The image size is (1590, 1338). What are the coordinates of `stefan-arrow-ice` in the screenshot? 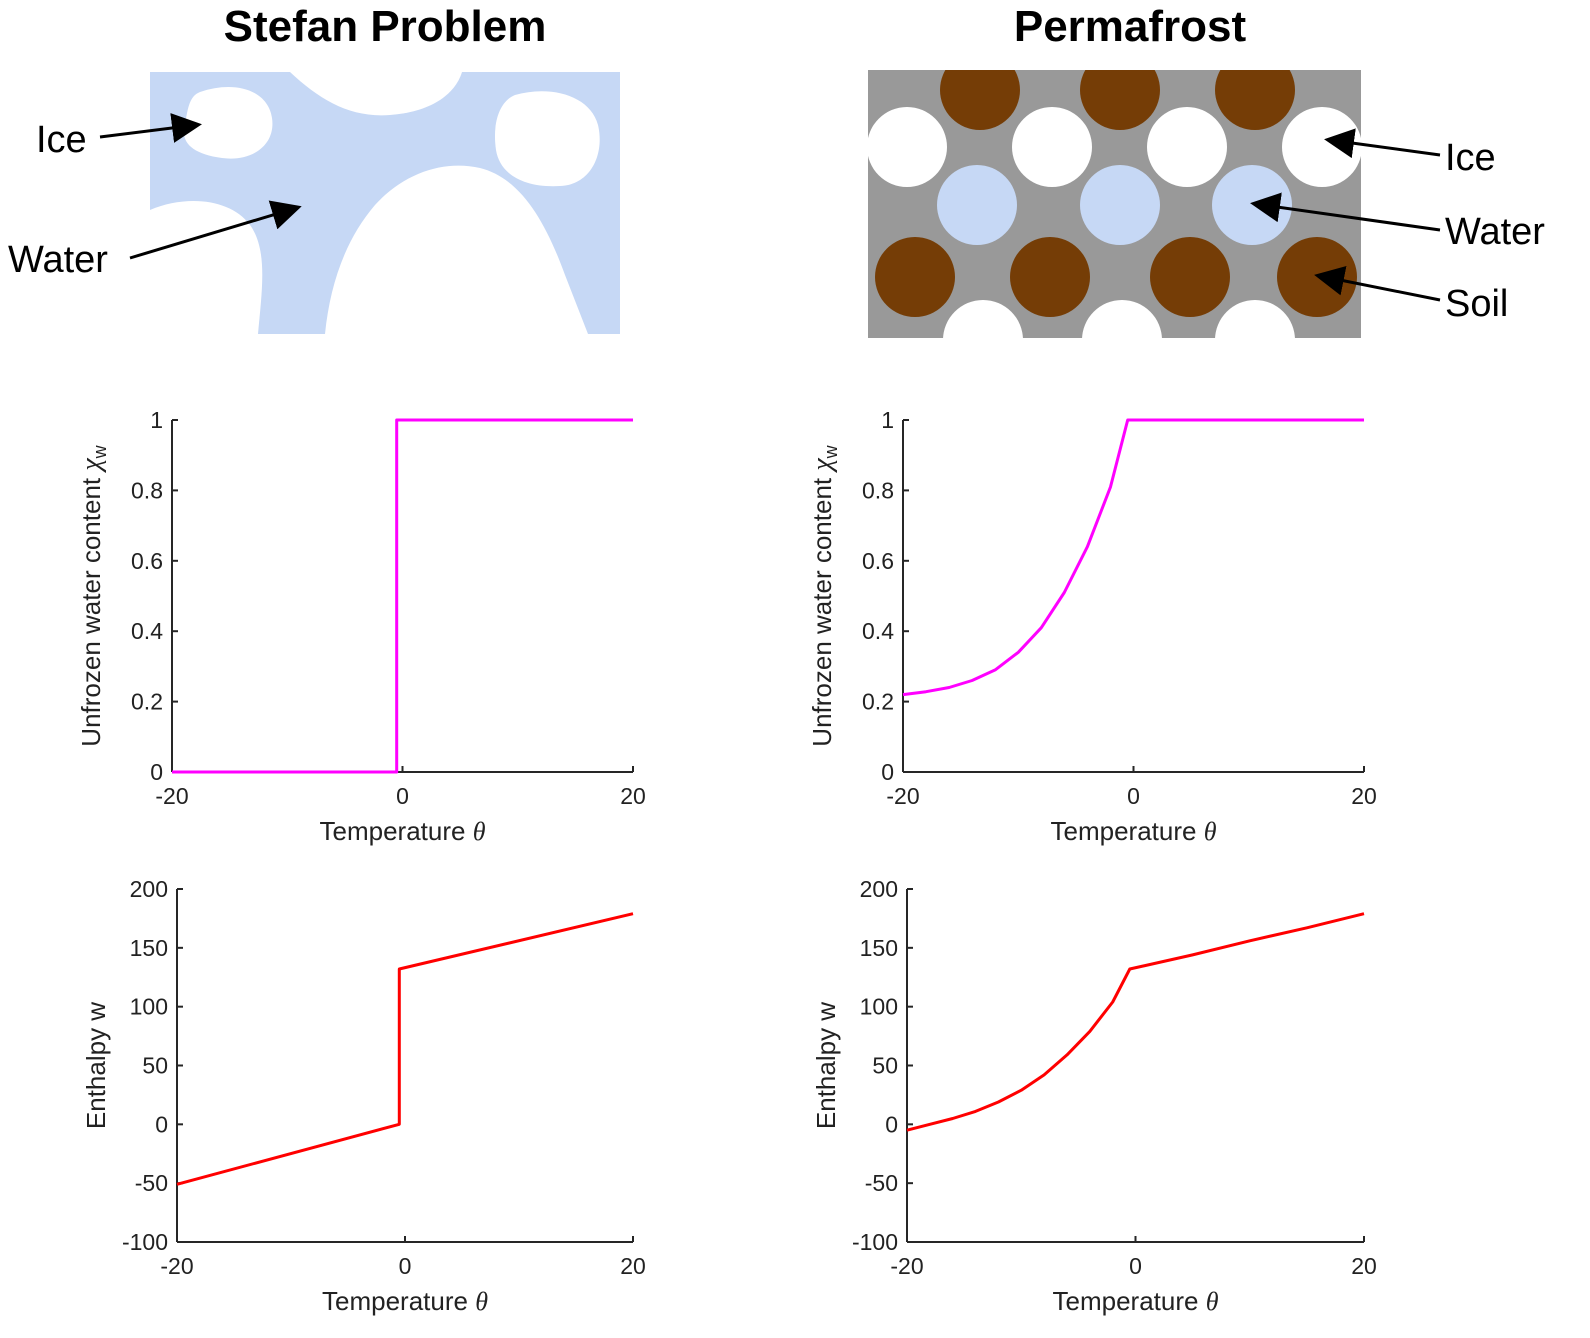 It's located at (150, 128).